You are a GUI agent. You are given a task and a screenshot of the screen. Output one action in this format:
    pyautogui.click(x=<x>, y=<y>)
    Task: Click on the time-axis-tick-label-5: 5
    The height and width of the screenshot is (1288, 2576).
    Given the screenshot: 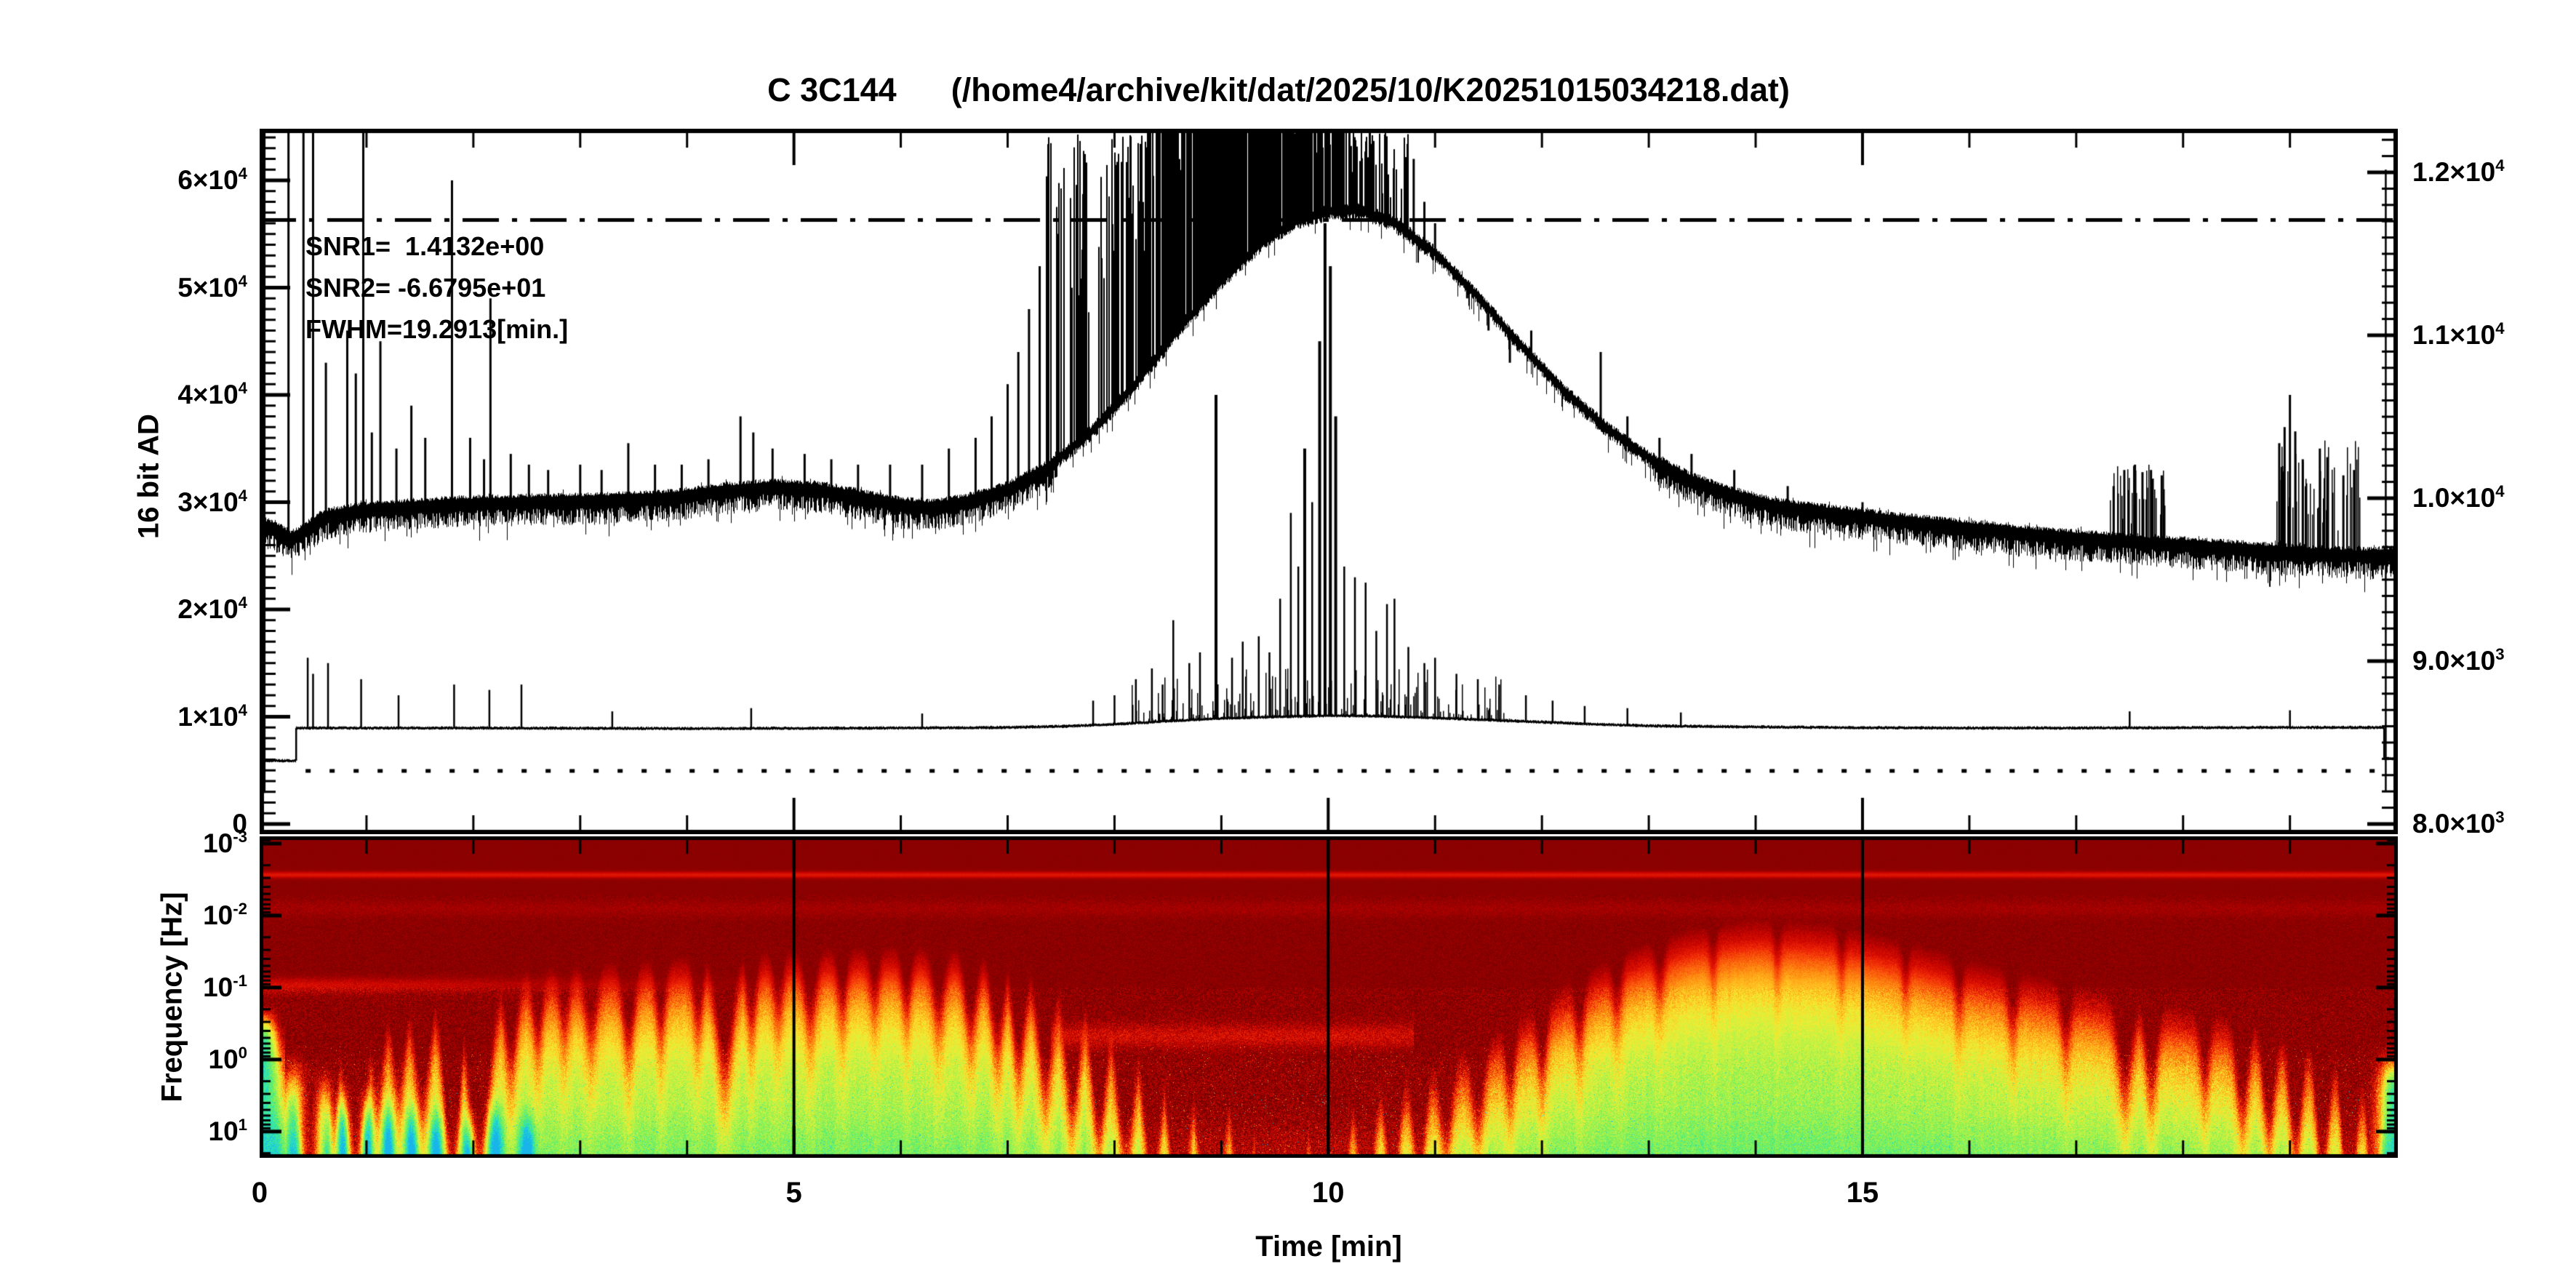 What is the action you would take?
    pyautogui.click(x=793, y=1193)
    